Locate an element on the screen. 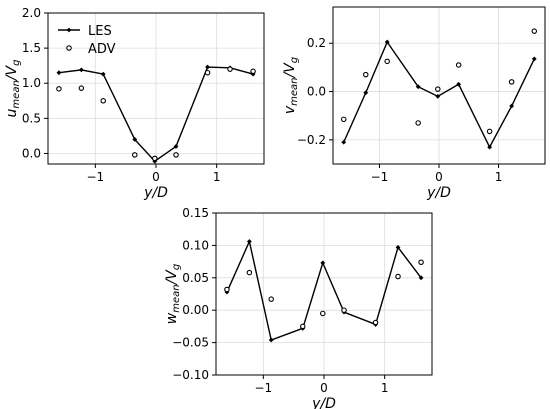 Image resolution: width=550 pixels, height=409 pixels. y-tick-label: 0.10 is located at coordinates (195, 245).